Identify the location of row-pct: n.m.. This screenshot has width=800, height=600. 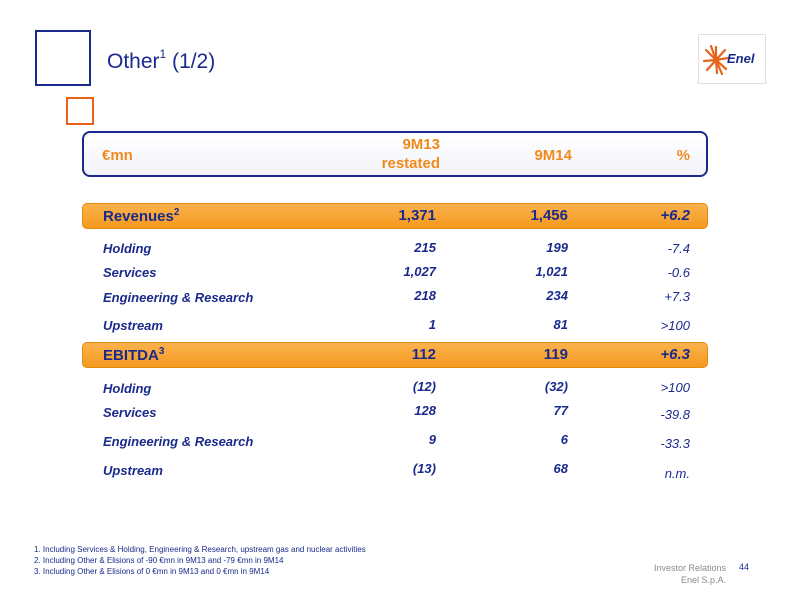
(677, 473).